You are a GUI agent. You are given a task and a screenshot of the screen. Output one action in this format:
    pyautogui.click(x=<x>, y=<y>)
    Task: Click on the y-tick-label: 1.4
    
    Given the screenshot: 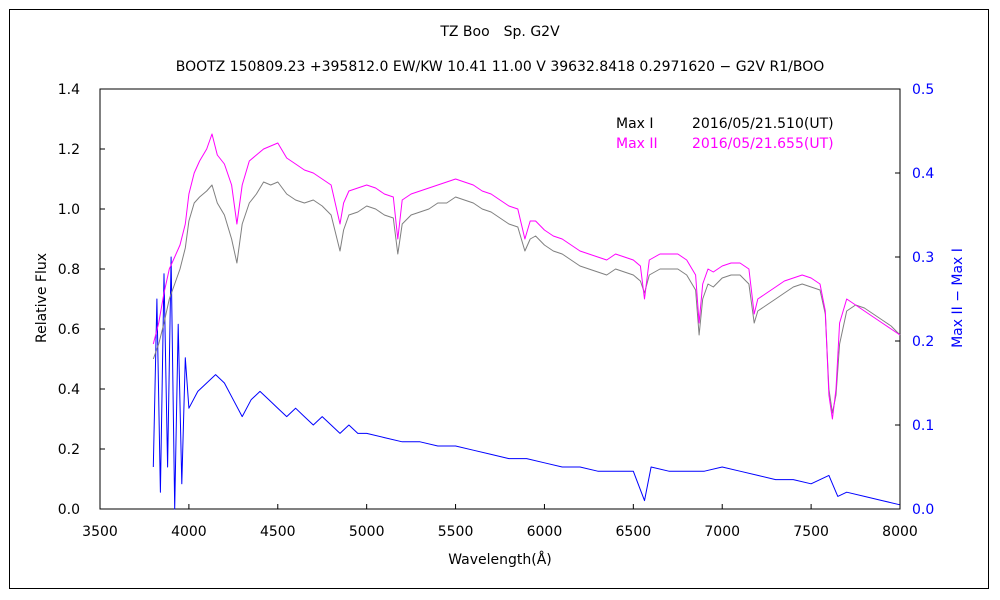 What is the action you would take?
    pyautogui.click(x=69, y=90)
    